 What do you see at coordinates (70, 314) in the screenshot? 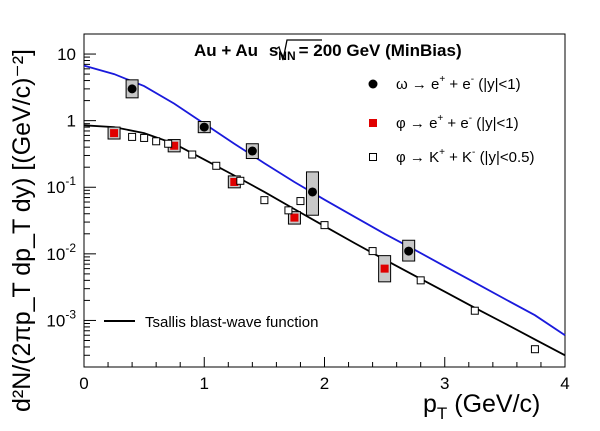
I see `y-tick-exponent: -3` at bounding box center [70, 314].